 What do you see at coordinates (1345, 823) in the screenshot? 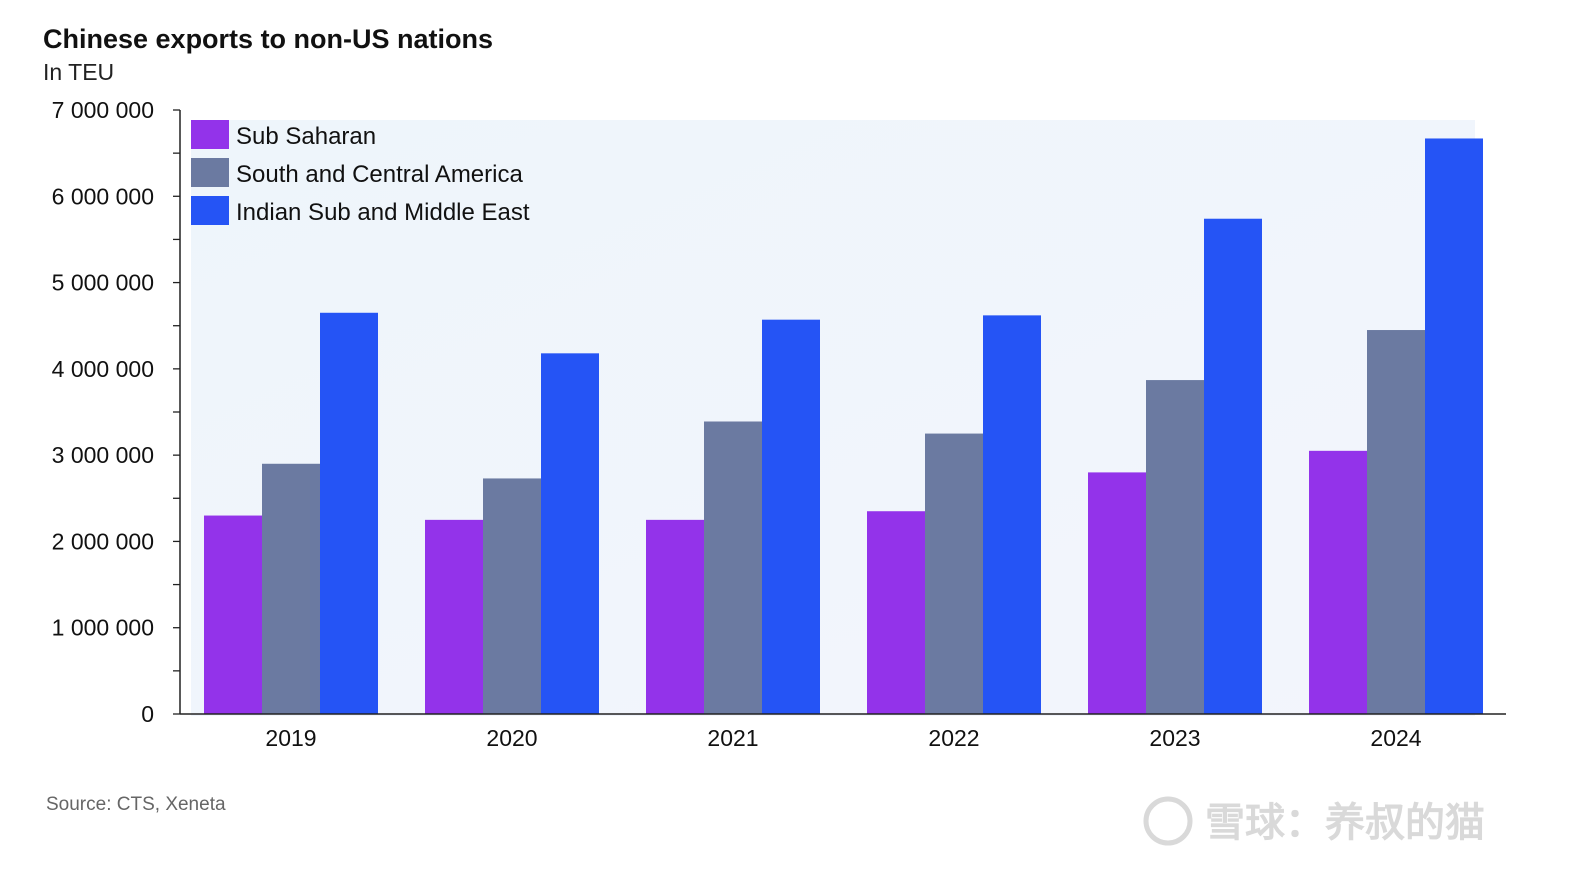
I see `watermark-text: 雪球：养叔的猫` at bounding box center [1345, 823].